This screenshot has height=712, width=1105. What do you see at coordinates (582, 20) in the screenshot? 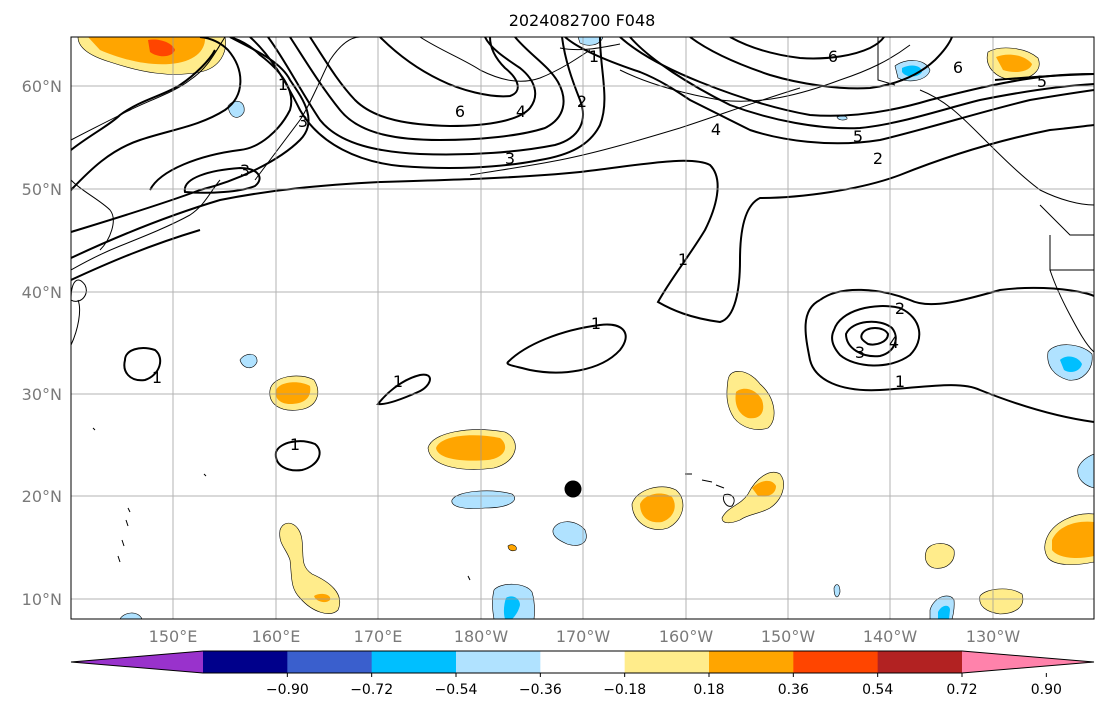
I see `chart-title: 2024082700 F048` at bounding box center [582, 20].